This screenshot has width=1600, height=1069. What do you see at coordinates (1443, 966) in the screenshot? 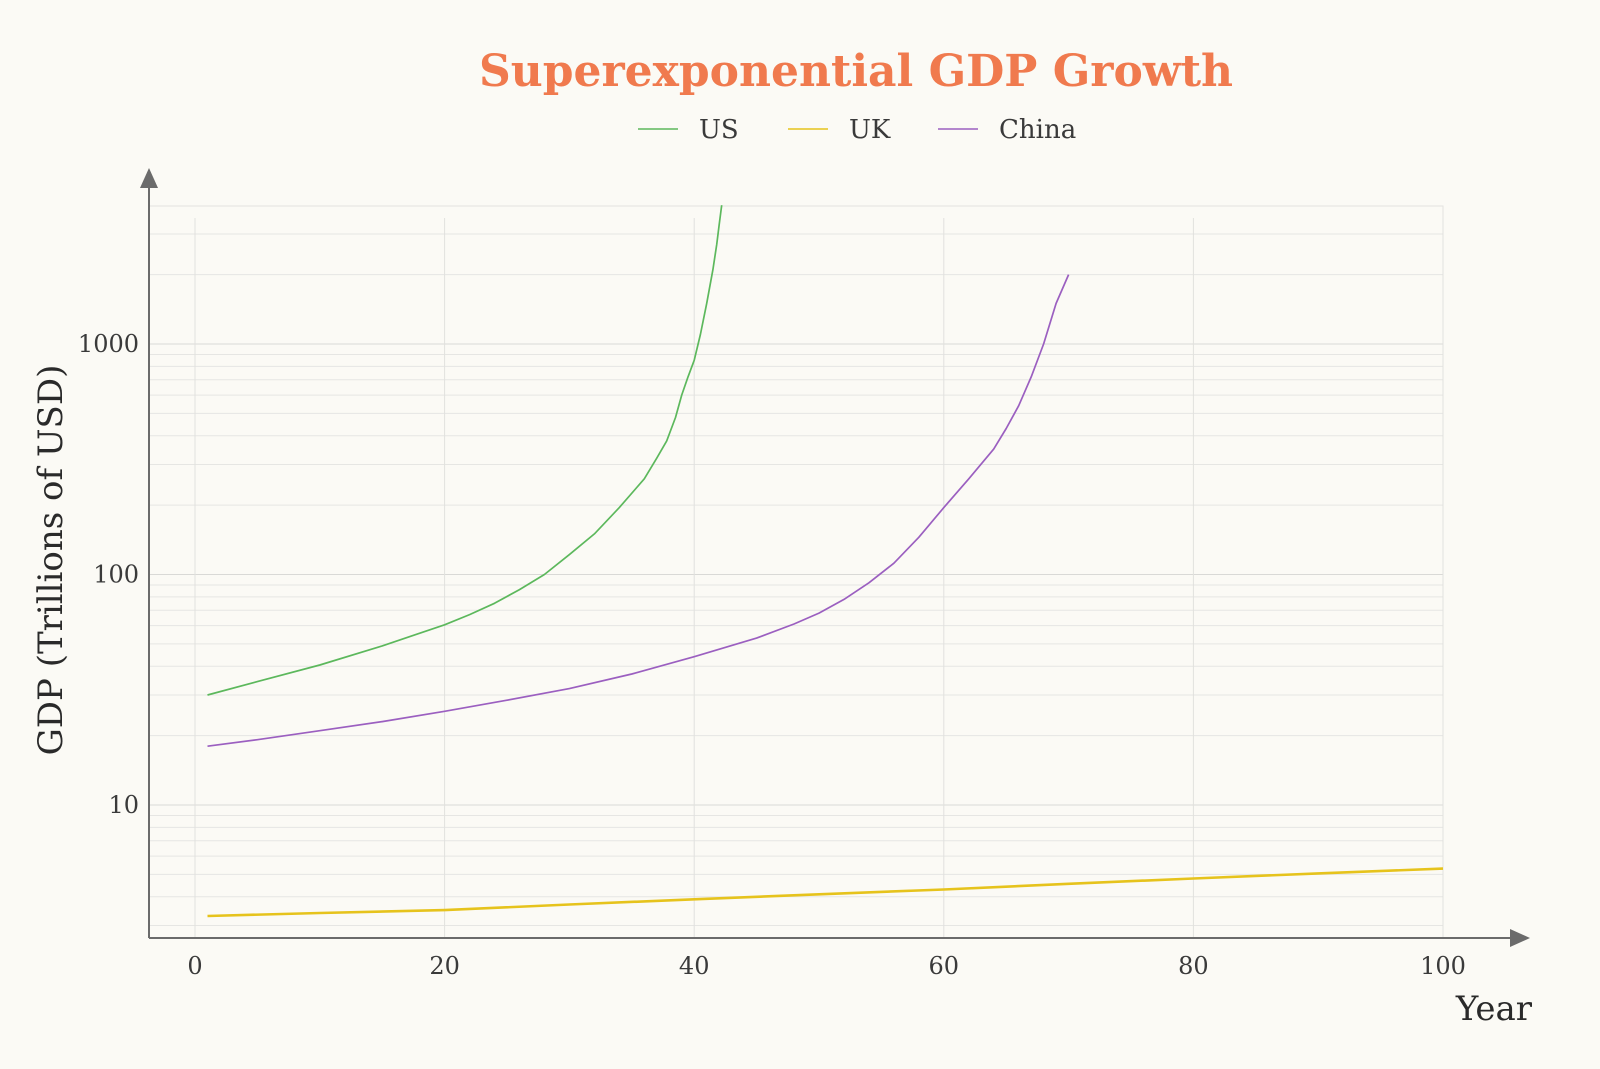
I see `x-tick-label: 100` at bounding box center [1443, 966].